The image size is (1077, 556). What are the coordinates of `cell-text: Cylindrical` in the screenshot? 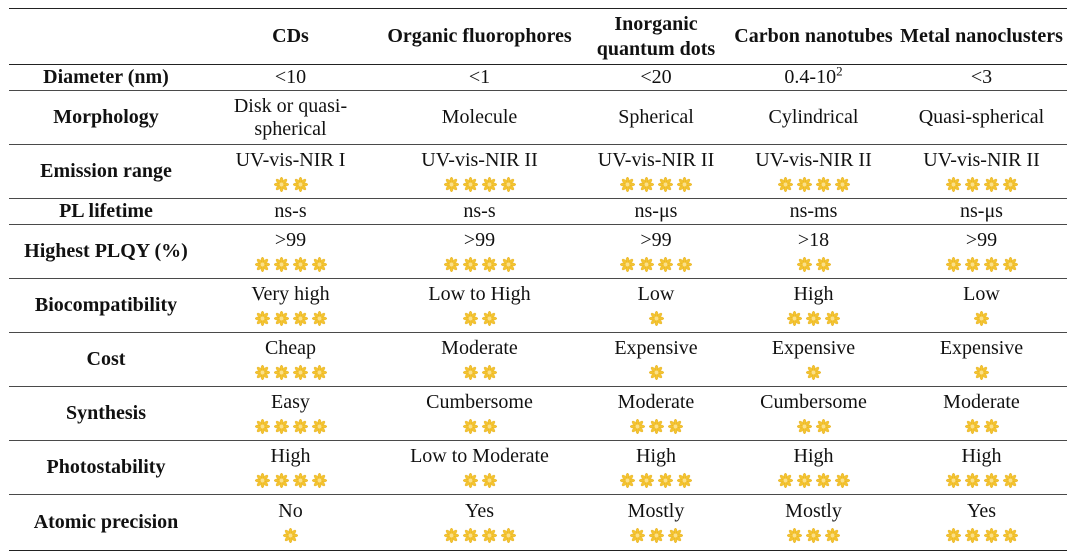 It's located at (813, 117).